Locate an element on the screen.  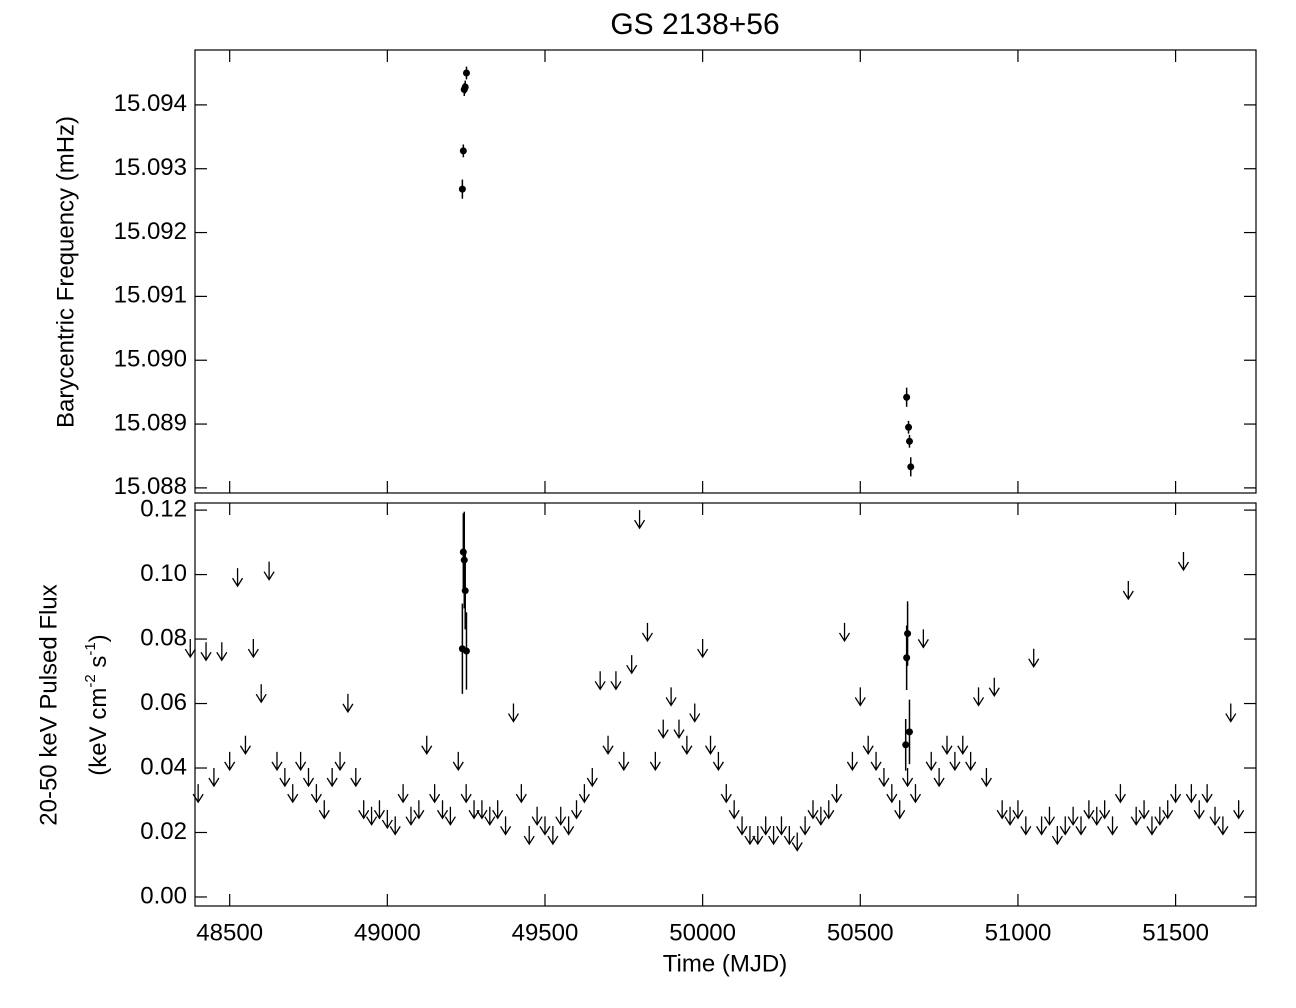
y-tick-label: 0.02 is located at coordinates (163, 831).